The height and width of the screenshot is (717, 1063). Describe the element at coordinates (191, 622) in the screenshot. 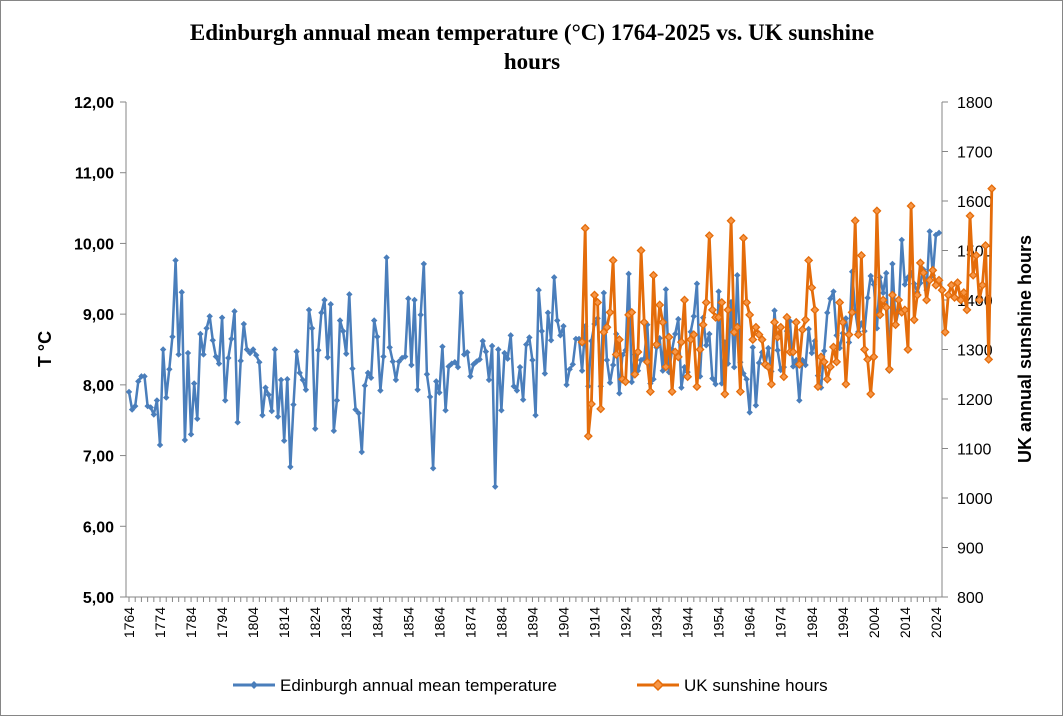

I see `x-tick-label: 1784` at that location.